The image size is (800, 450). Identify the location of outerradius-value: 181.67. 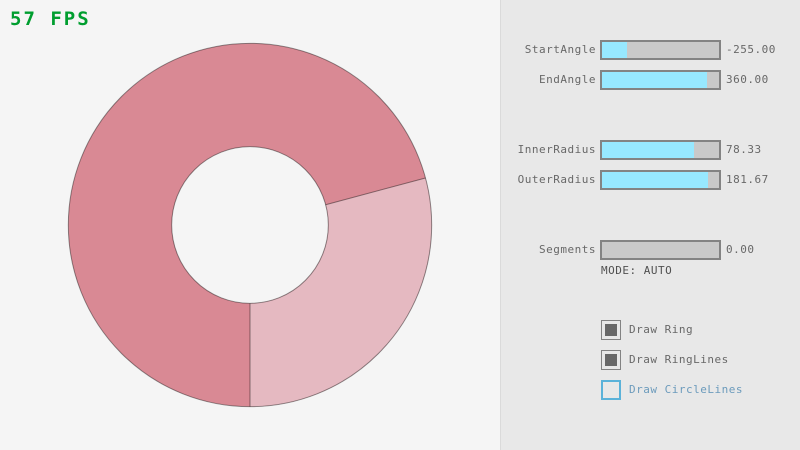
(747, 179).